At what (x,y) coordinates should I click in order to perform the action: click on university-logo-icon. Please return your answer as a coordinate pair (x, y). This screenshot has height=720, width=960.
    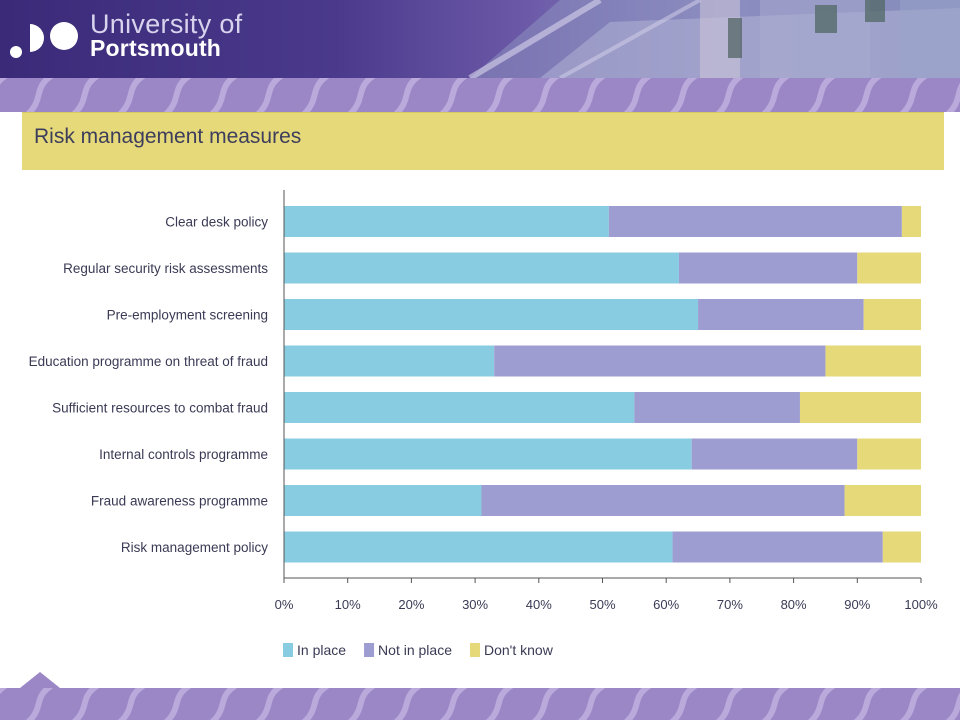
    Looking at the image, I should click on (44, 40).